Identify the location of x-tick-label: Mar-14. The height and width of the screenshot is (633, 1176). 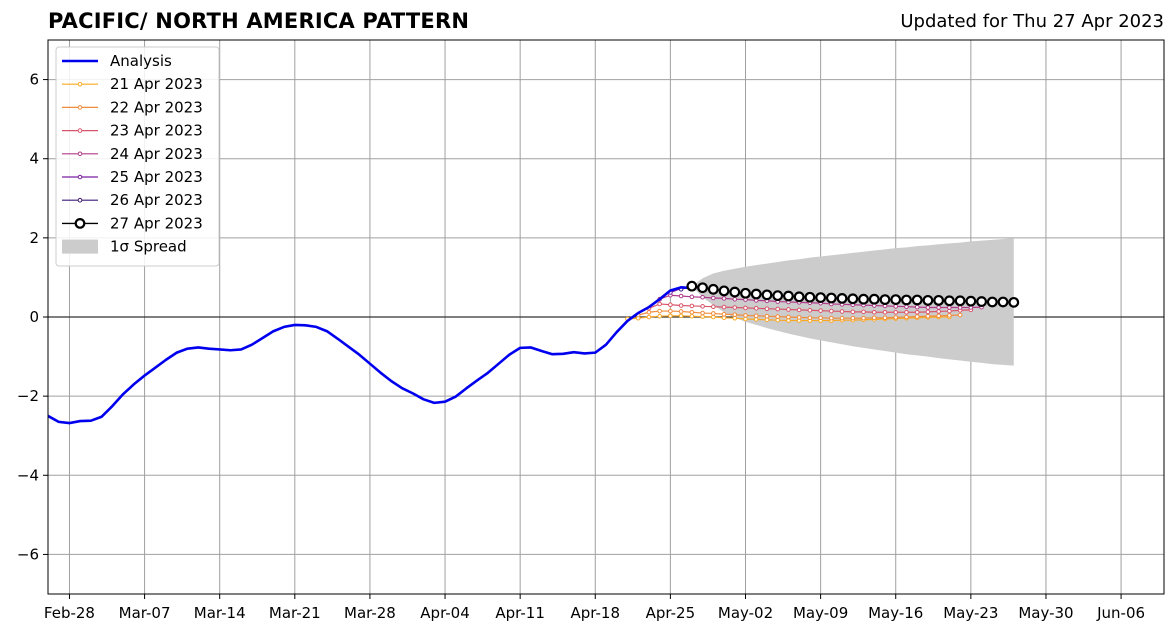
(220, 613).